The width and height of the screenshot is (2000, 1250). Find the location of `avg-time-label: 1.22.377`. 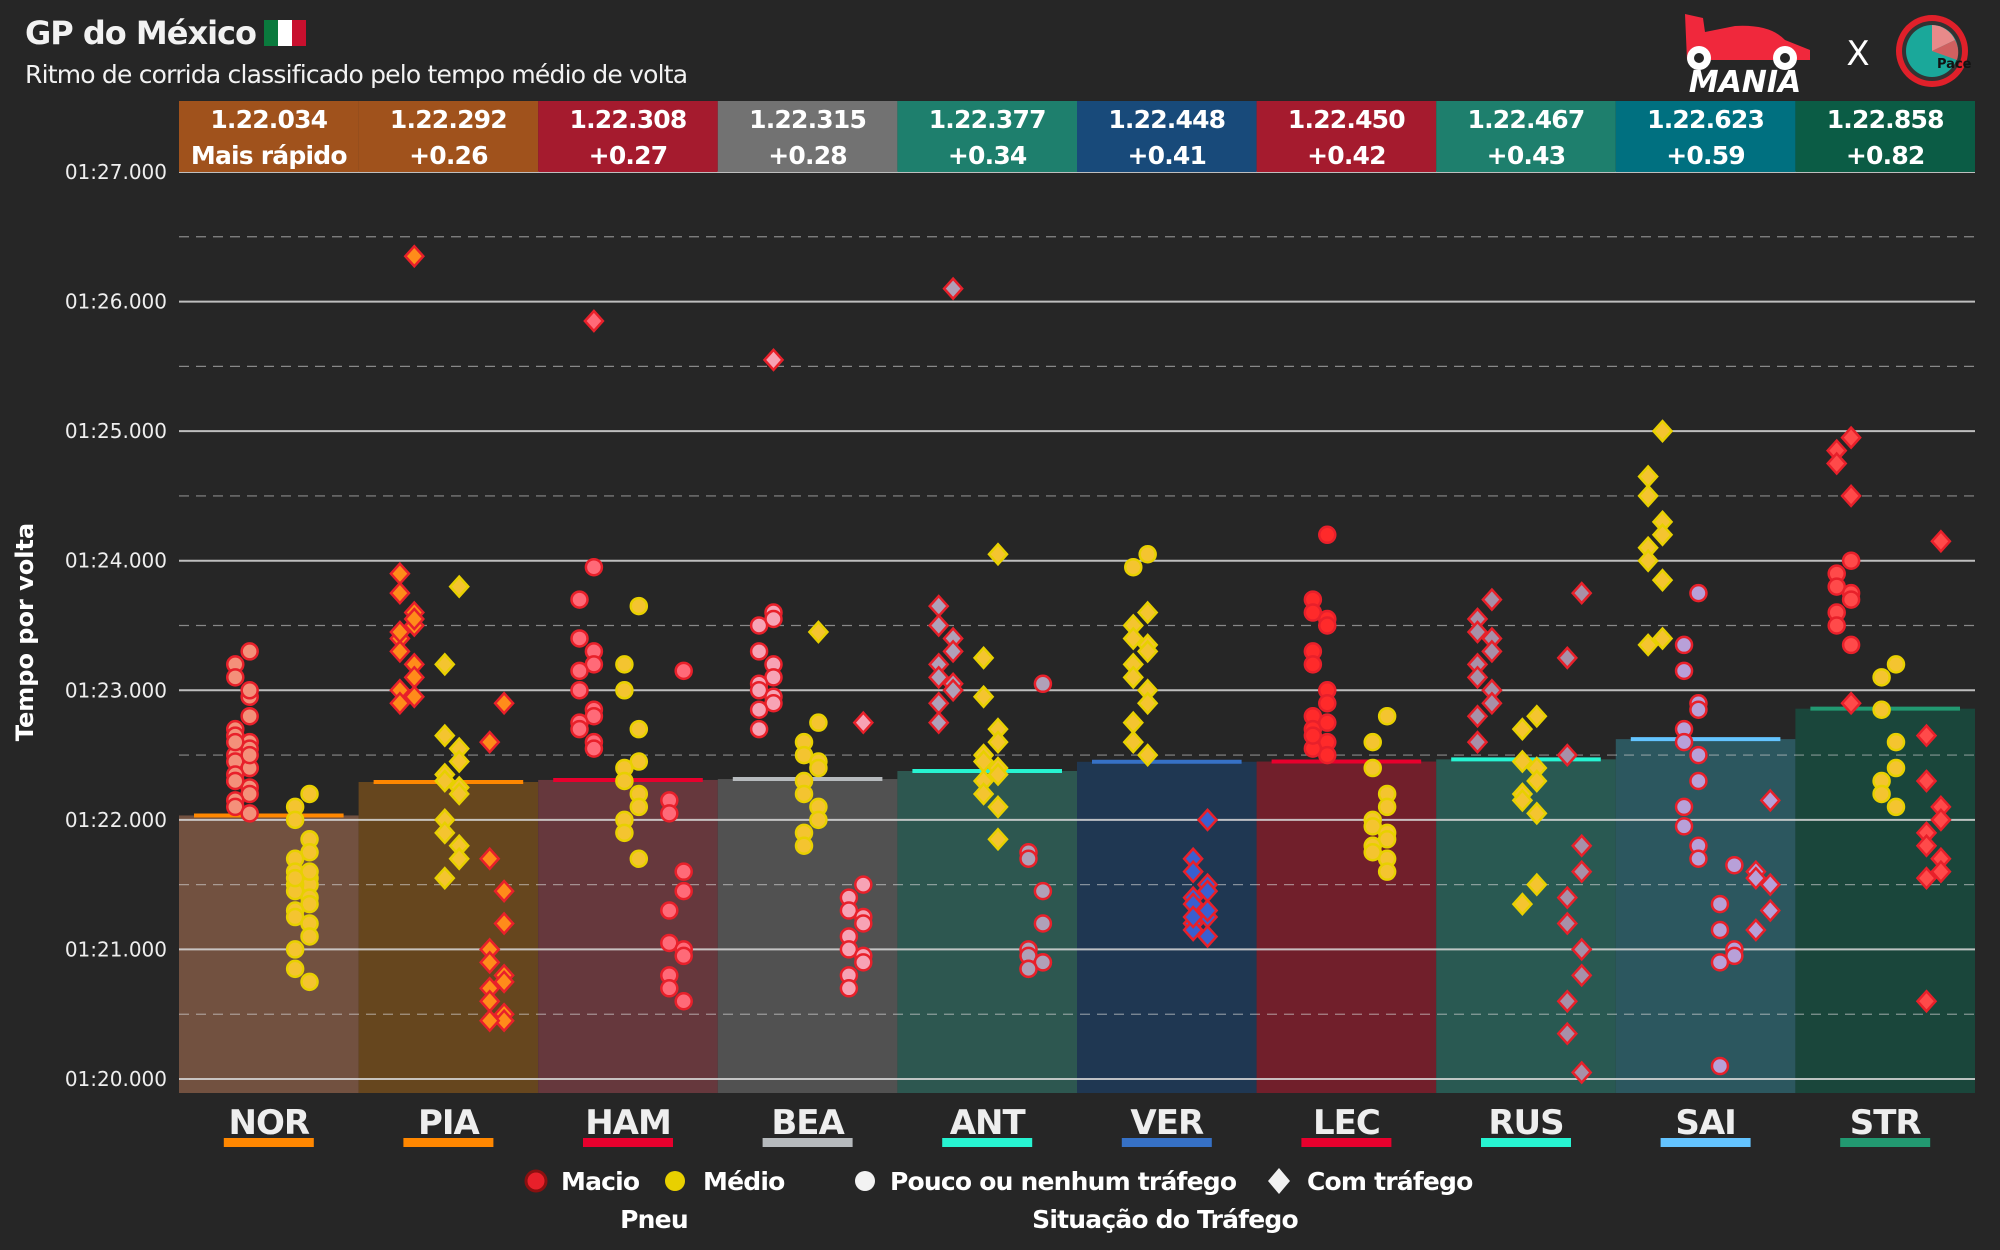

avg-time-label: 1.22.377 is located at coordinates (987, 119).